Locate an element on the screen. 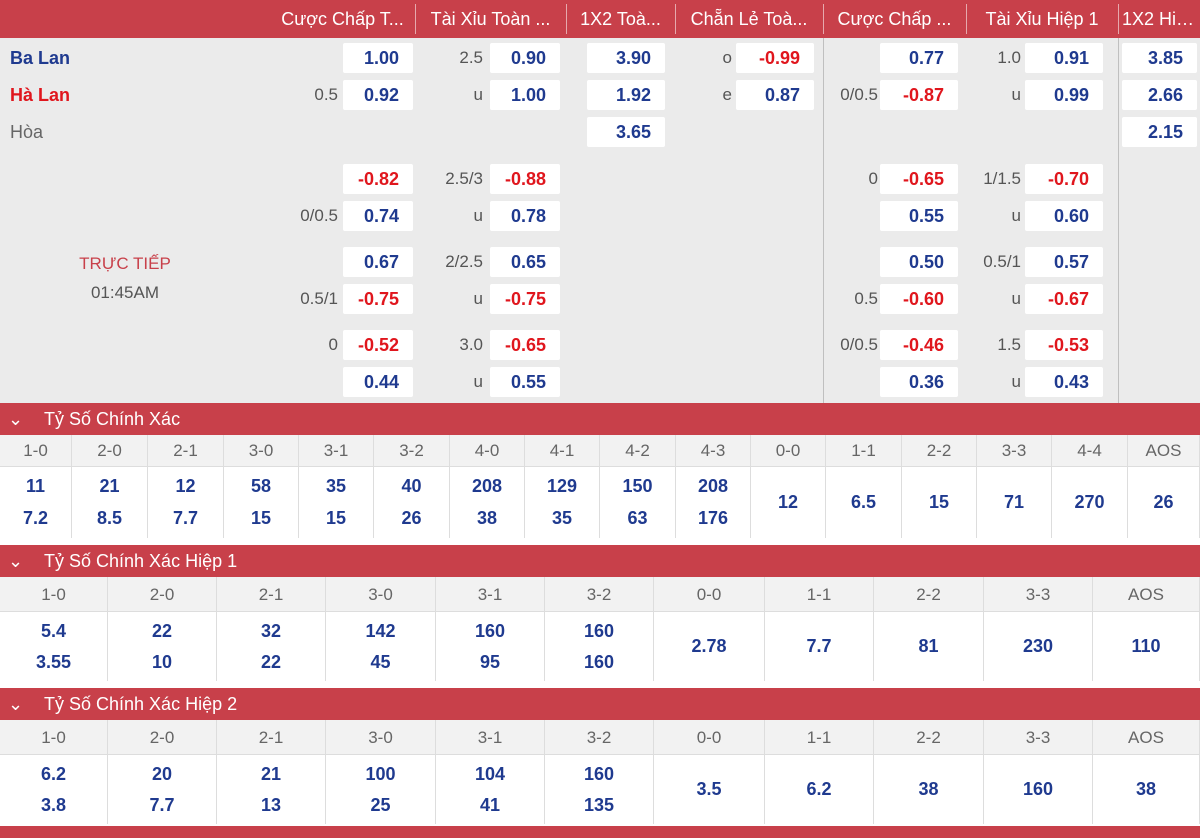 This screenshot has width=1200, height=838. score-odds: 11 is located at coordinates (35, 486).